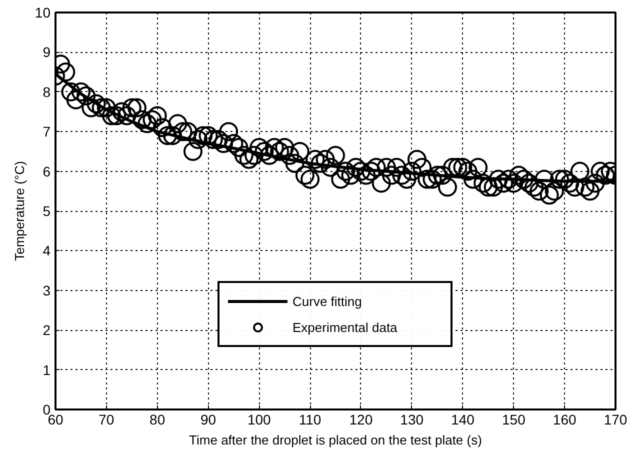 This screenshot has height=450, width=643. What do you see at coordinates (46, 370) in the screenshot?
I see `y-tick-label: 1` at bounding box center [46, 370].